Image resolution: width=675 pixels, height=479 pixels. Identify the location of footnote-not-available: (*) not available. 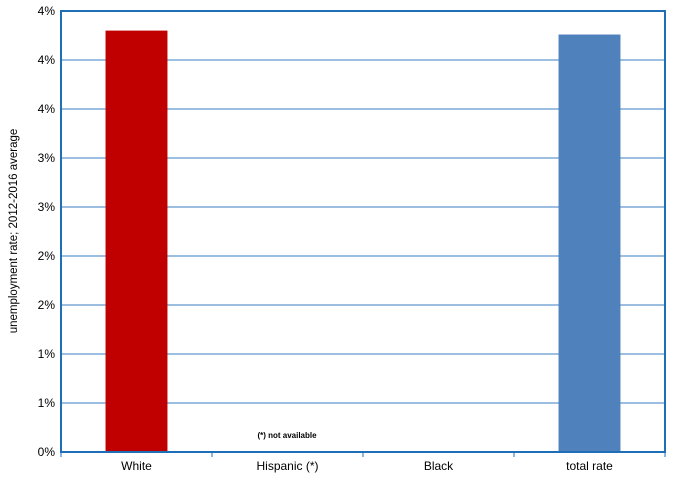
(287, 435).